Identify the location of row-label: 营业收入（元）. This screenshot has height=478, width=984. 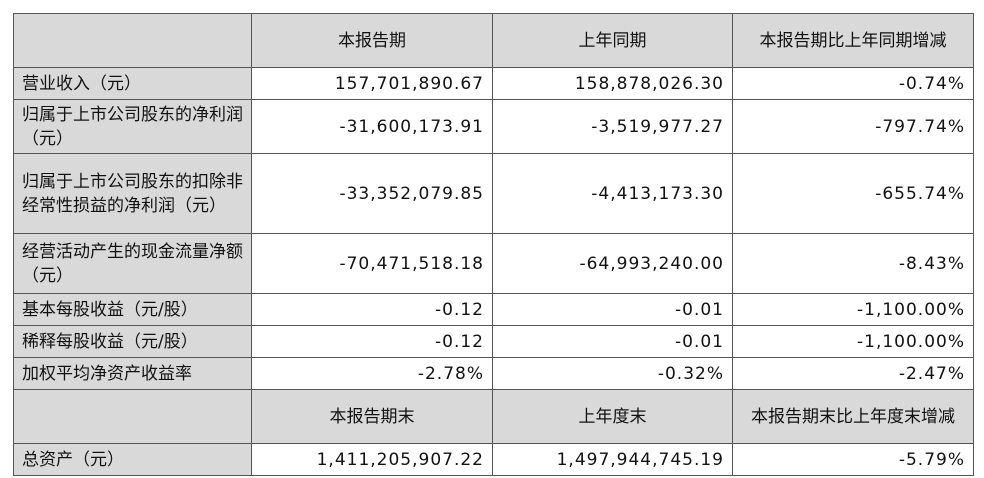
(132, 83).